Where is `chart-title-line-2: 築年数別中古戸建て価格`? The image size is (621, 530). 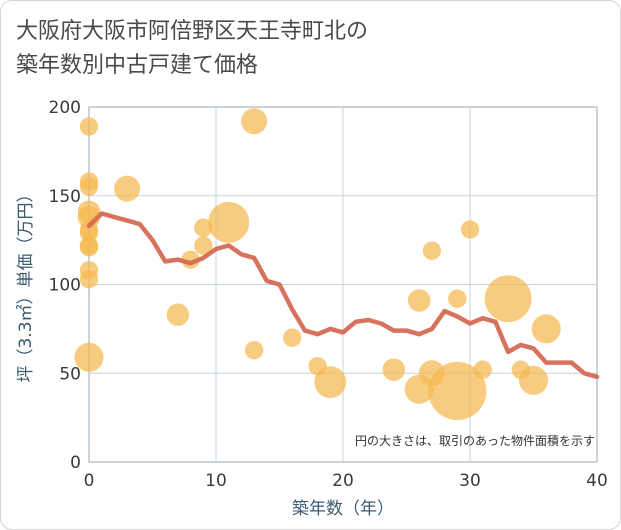
chart-title-line-2: 築年数別中古戸建て価格 is located at coordinates (137, 65).